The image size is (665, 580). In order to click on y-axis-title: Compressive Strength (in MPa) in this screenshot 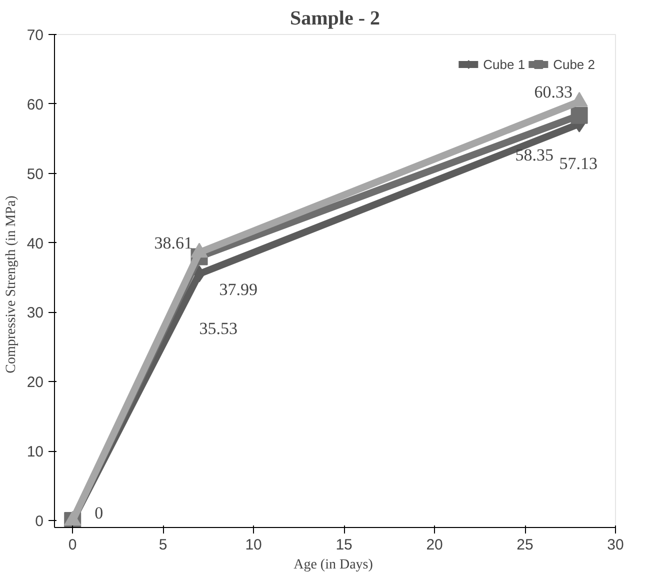, I will do `click(11, 284)`.